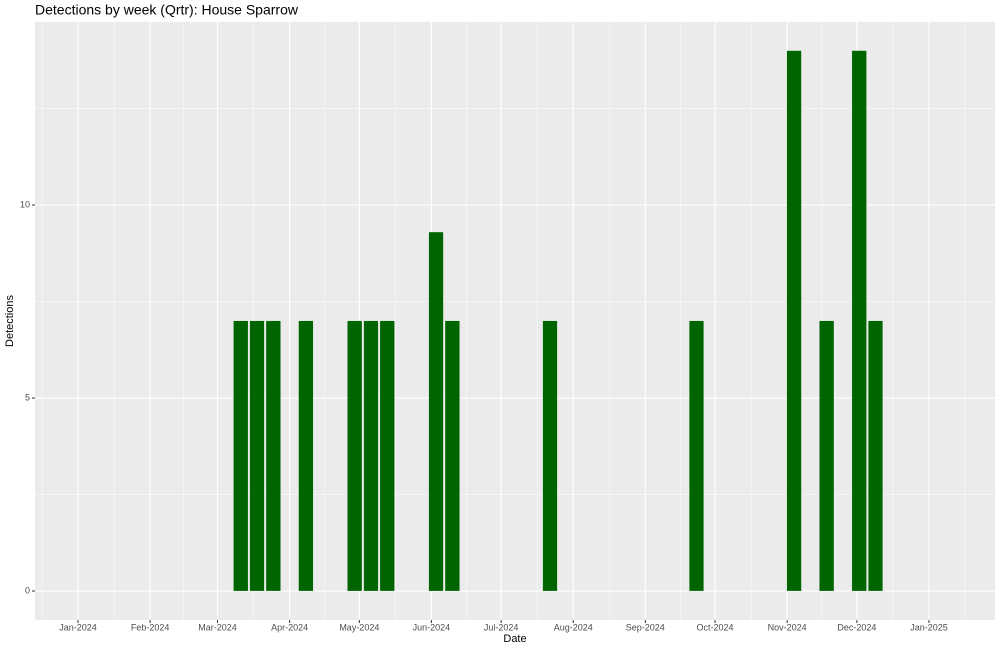  Describe the element at coordinates (514, 639) in the screenshot. I see `x-axis-label: Date` at that location.